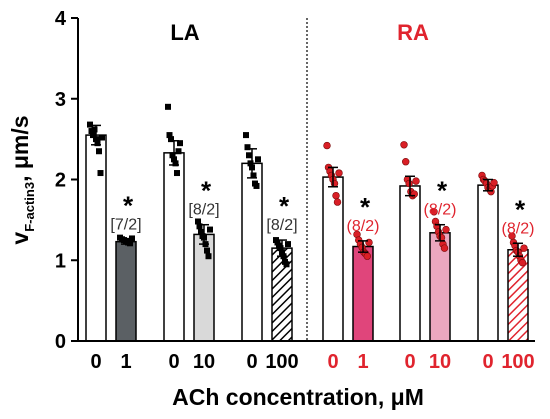  I want to click on y-axis-title-units: μm/s, so click(20, 142).